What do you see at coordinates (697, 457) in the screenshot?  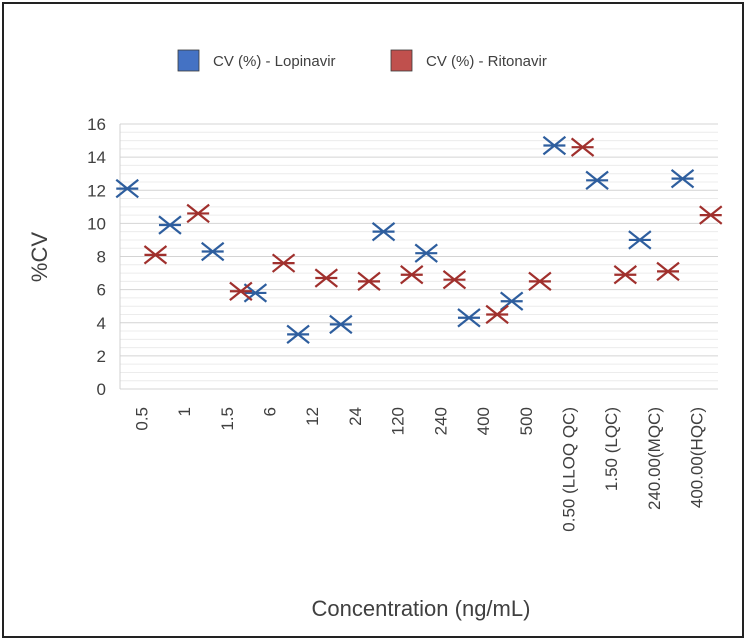 I see `x-tick-label: 400.00(HQC)` at bounding box center [697, 457].